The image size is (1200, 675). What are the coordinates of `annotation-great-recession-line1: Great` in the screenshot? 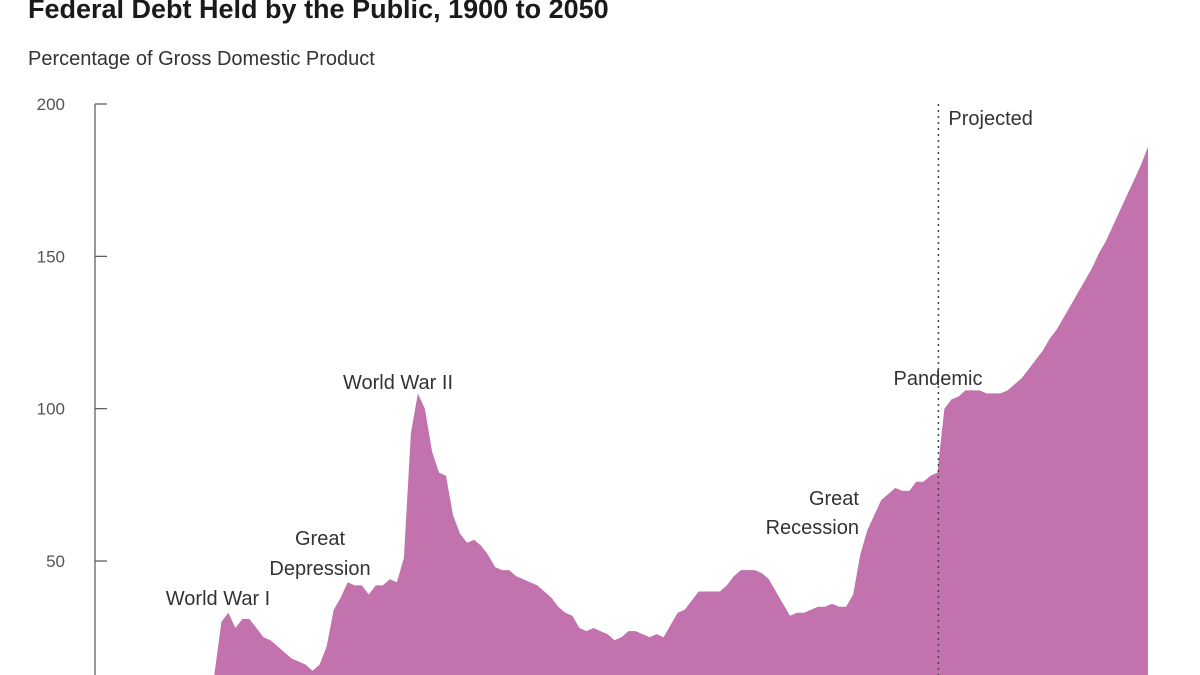 It's located at (834, 499).